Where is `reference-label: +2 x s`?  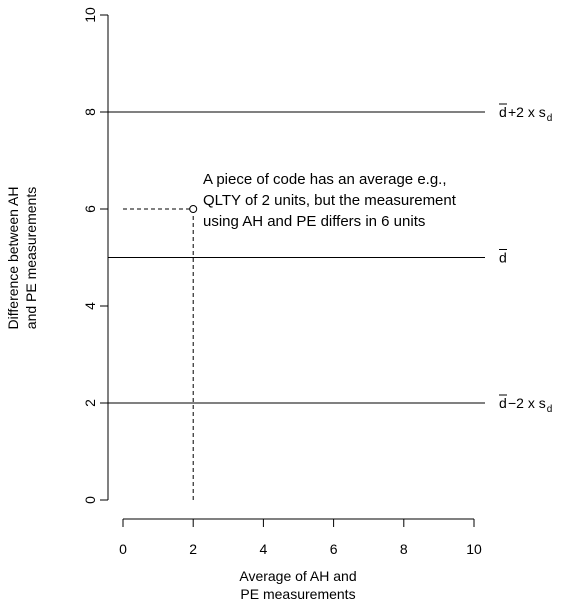 reference-label: +2 x s is located at coordinates (527, 112).